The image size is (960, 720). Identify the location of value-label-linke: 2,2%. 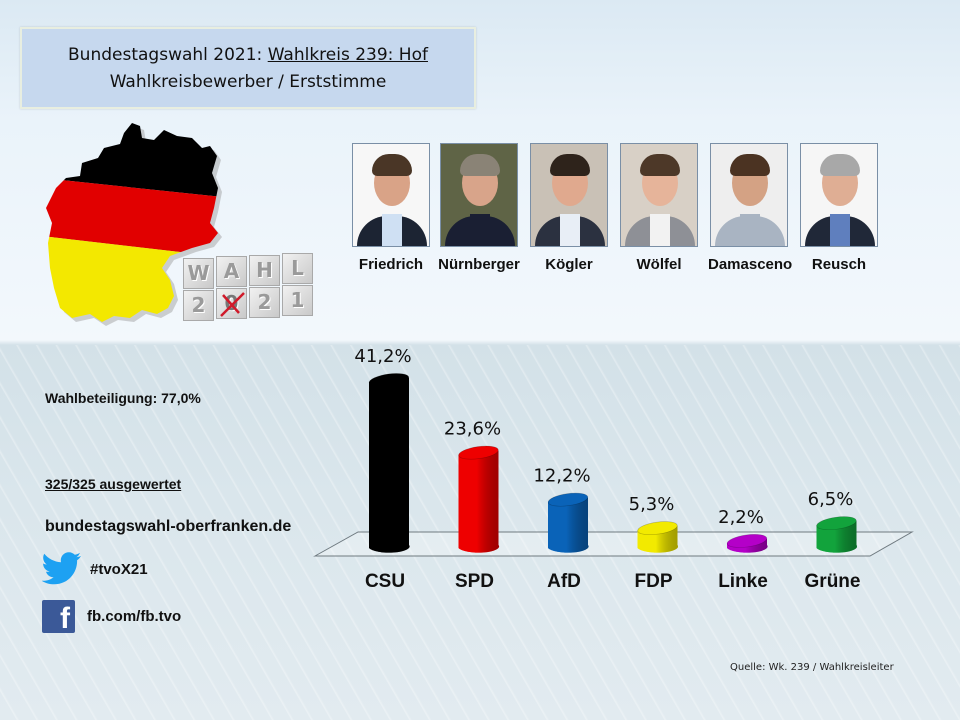
(741, 517).